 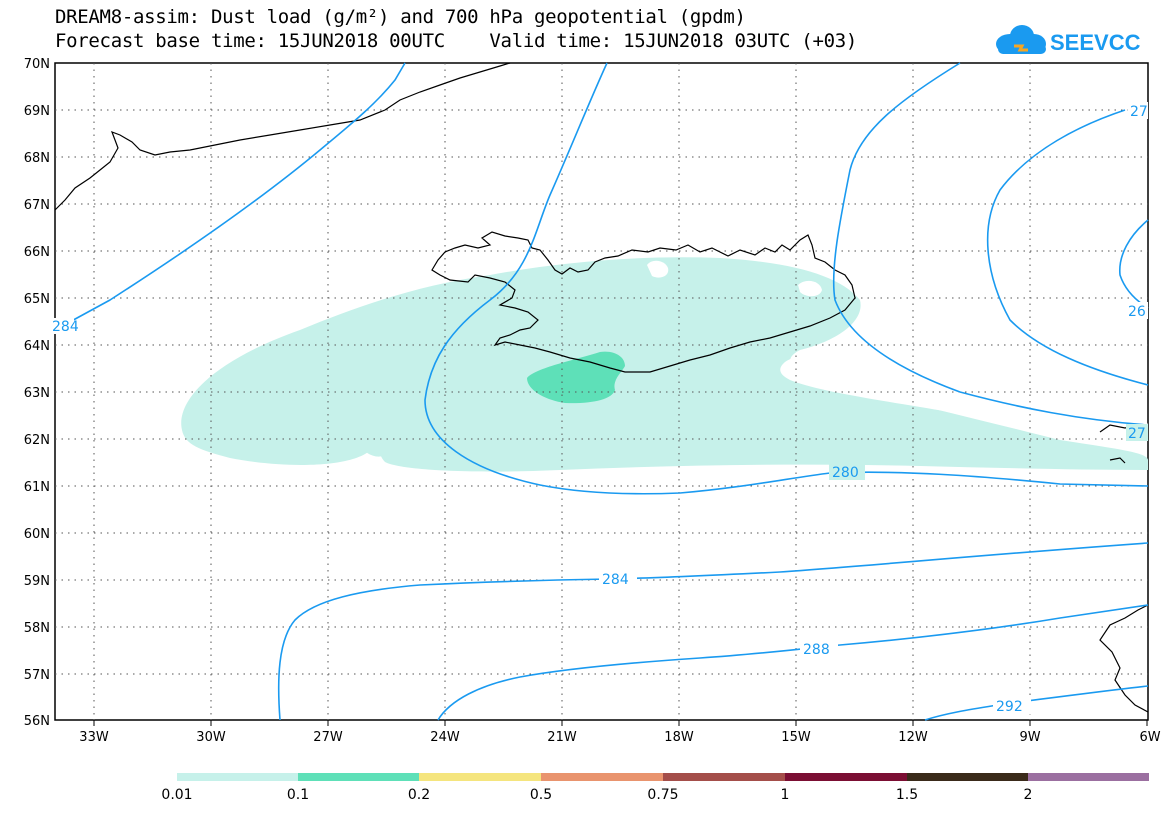 I want to click on lat-tick-label: 57N, so click(x=37, y=675).